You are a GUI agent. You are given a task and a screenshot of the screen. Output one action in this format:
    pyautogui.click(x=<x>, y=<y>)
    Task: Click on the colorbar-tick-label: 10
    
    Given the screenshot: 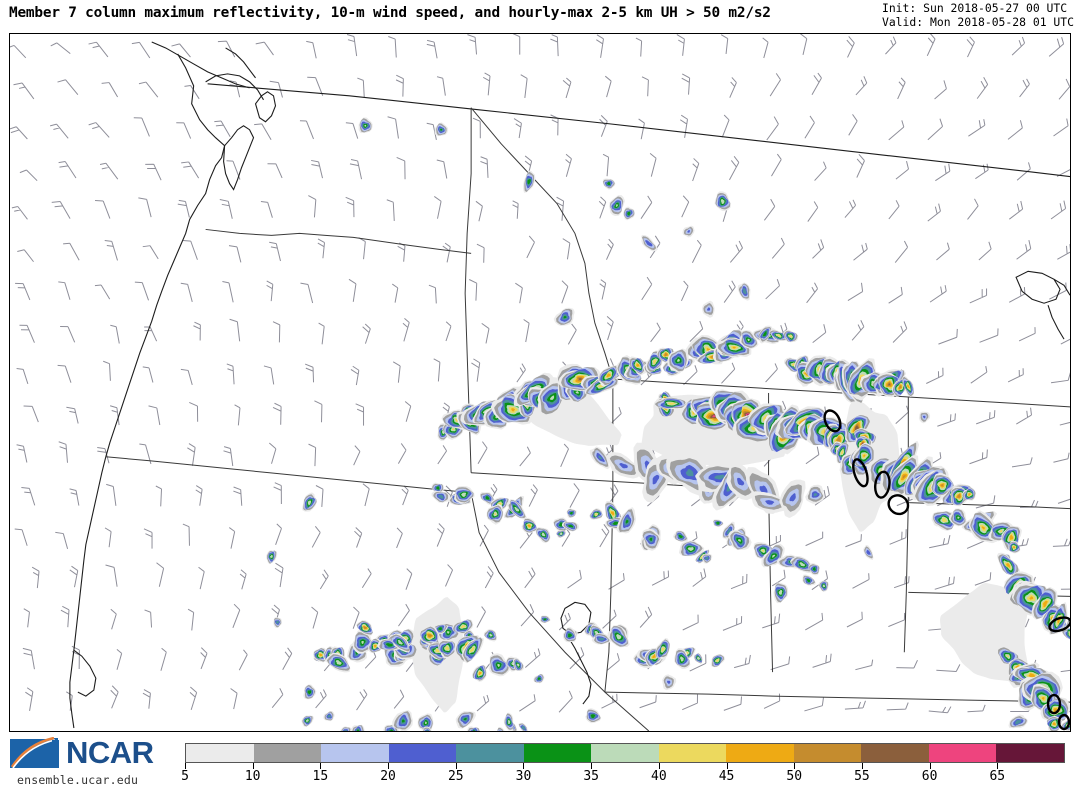 What is the action you would take?
    pyautogui.click(x=252, y=776)
    